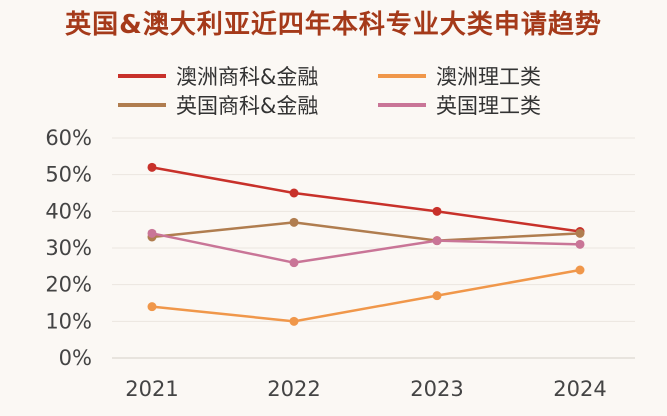 The image size is (667, 416). I want to click on y-tick-label: 0%, so click(75, 358).